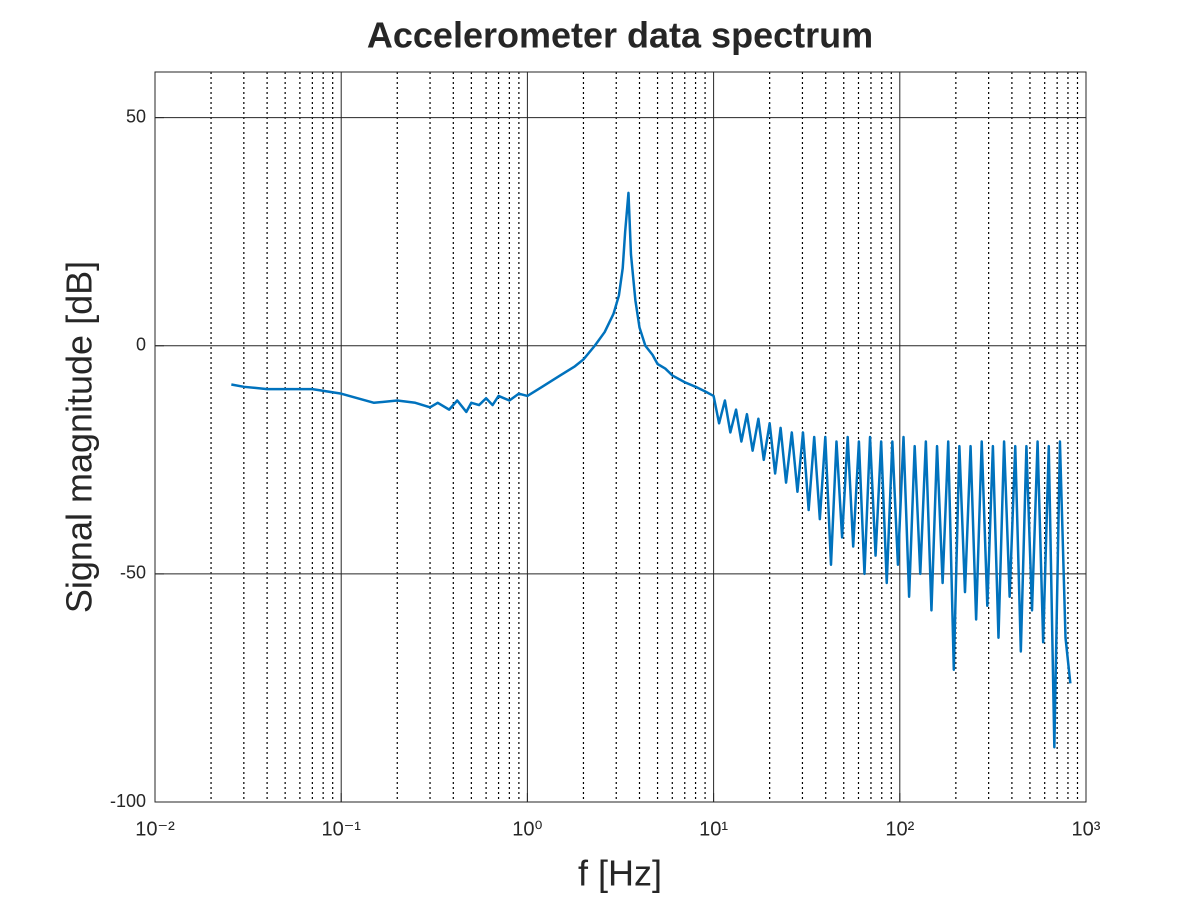 This screenshot has height=900, width=1200. Describe the element at coordinates (341, 829) in the screenshot. I see `x-tick-label: 10⁻¹` at that location.